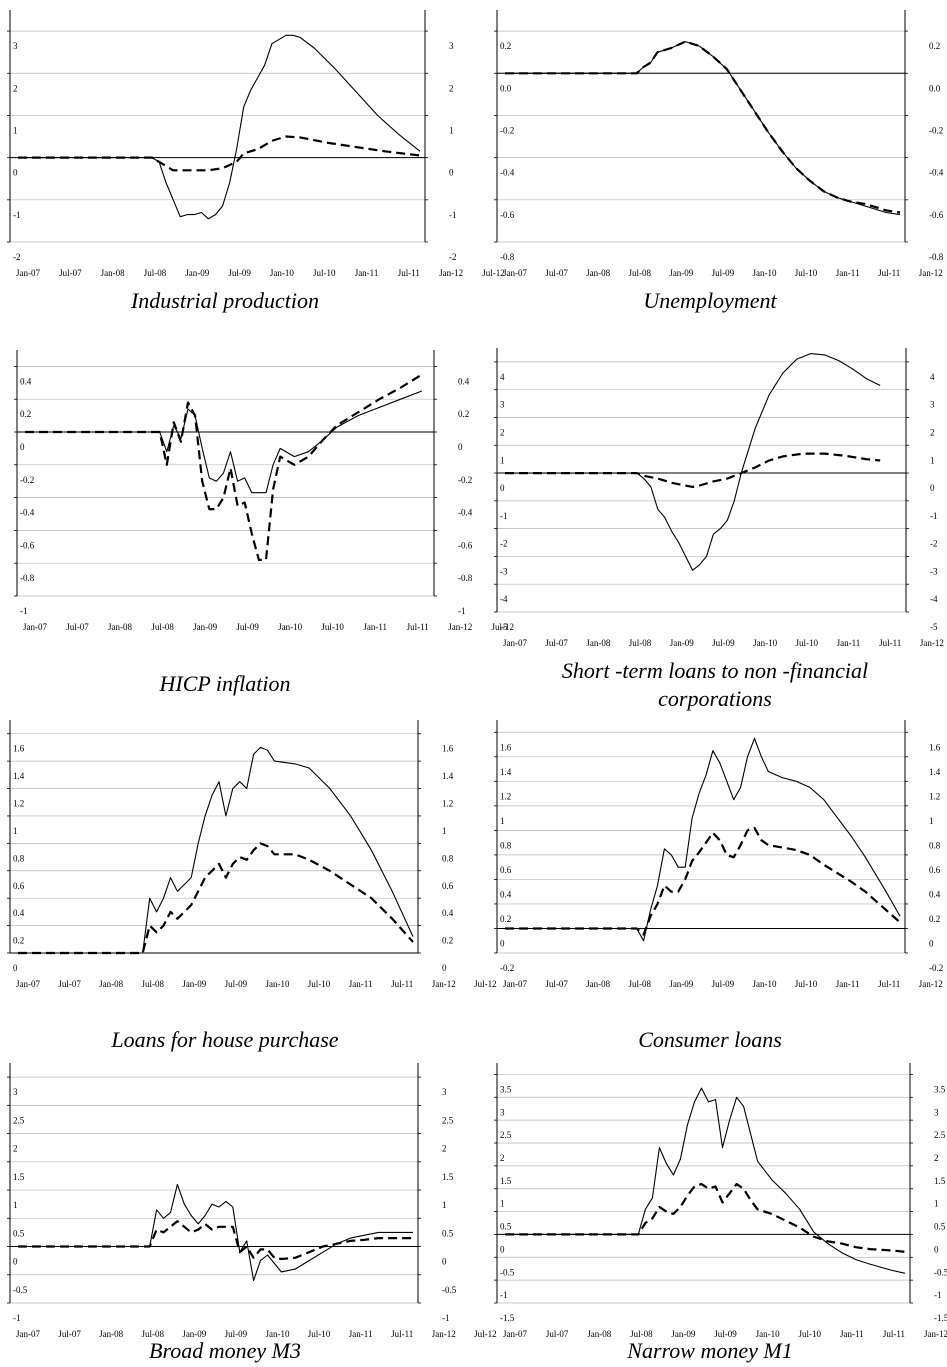 The height and width of the screenshot is (1367, 947). Describe the element at coordinates (934, 571) in the screenshot. I see `y-tick-label-right: -3` at that location.